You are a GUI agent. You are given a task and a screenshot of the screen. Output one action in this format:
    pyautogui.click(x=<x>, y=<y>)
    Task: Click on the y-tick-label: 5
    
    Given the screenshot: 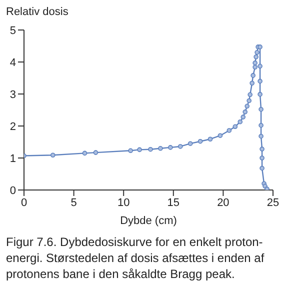 What is the action you would take?
    pyautogui.click(x=13, y=30)
    